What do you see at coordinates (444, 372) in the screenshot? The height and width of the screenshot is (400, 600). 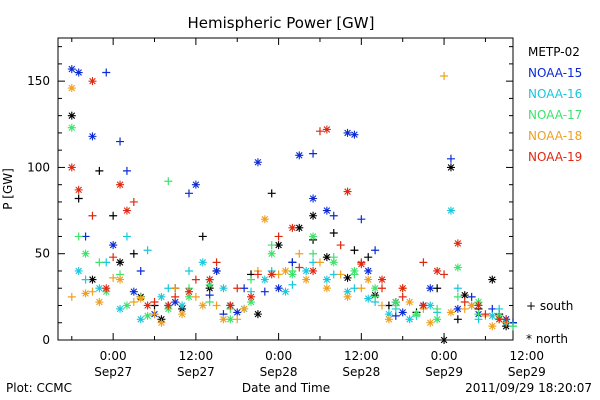 I see `x-tick-date-label: Sep29` at bounding box center [444, 372].